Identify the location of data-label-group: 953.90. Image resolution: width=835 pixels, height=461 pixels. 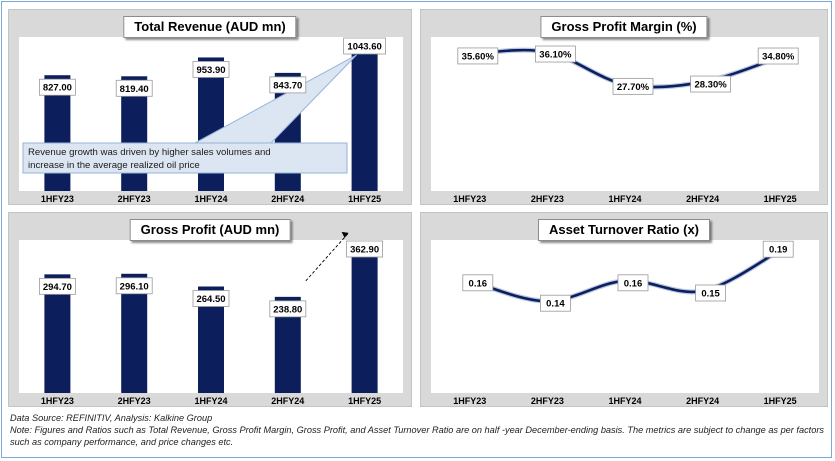
(211, 69).